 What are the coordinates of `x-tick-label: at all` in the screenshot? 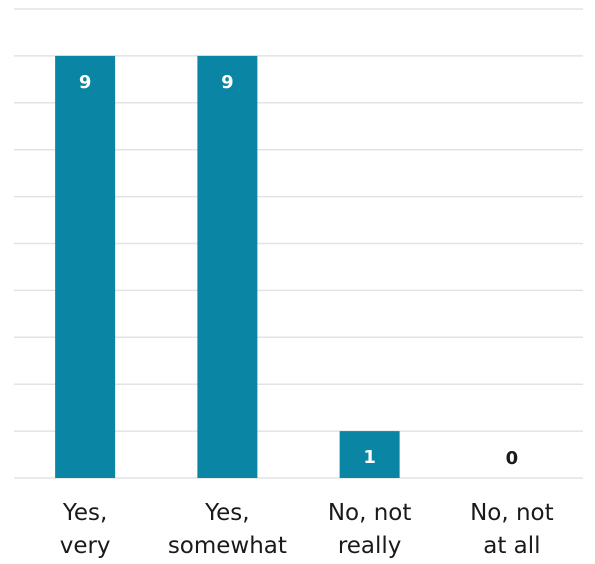 It's located at (511, 546).